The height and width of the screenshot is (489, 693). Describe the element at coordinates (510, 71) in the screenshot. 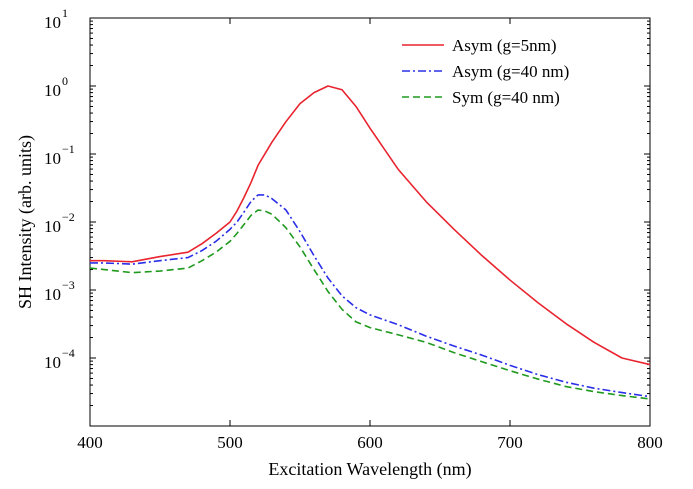

I see `legend-label-2: Asym (g=40 nm)` at that location.